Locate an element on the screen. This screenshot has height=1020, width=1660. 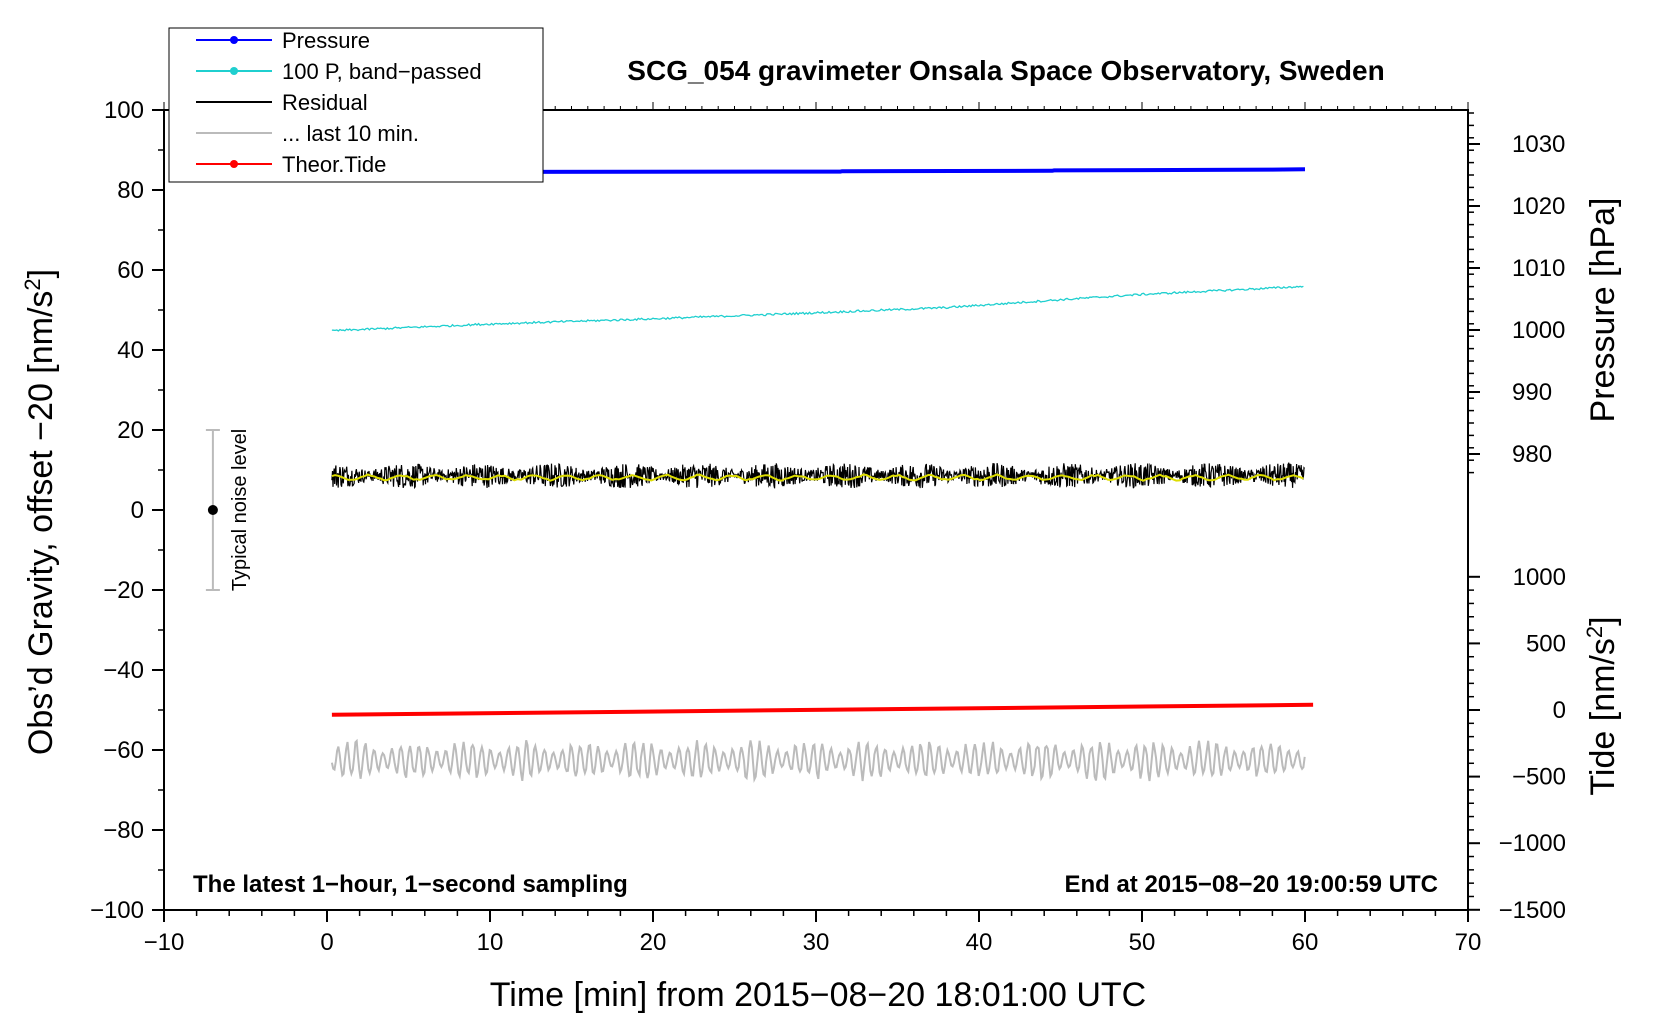
residual-smoothed-line is located at coordinates (817, 477).